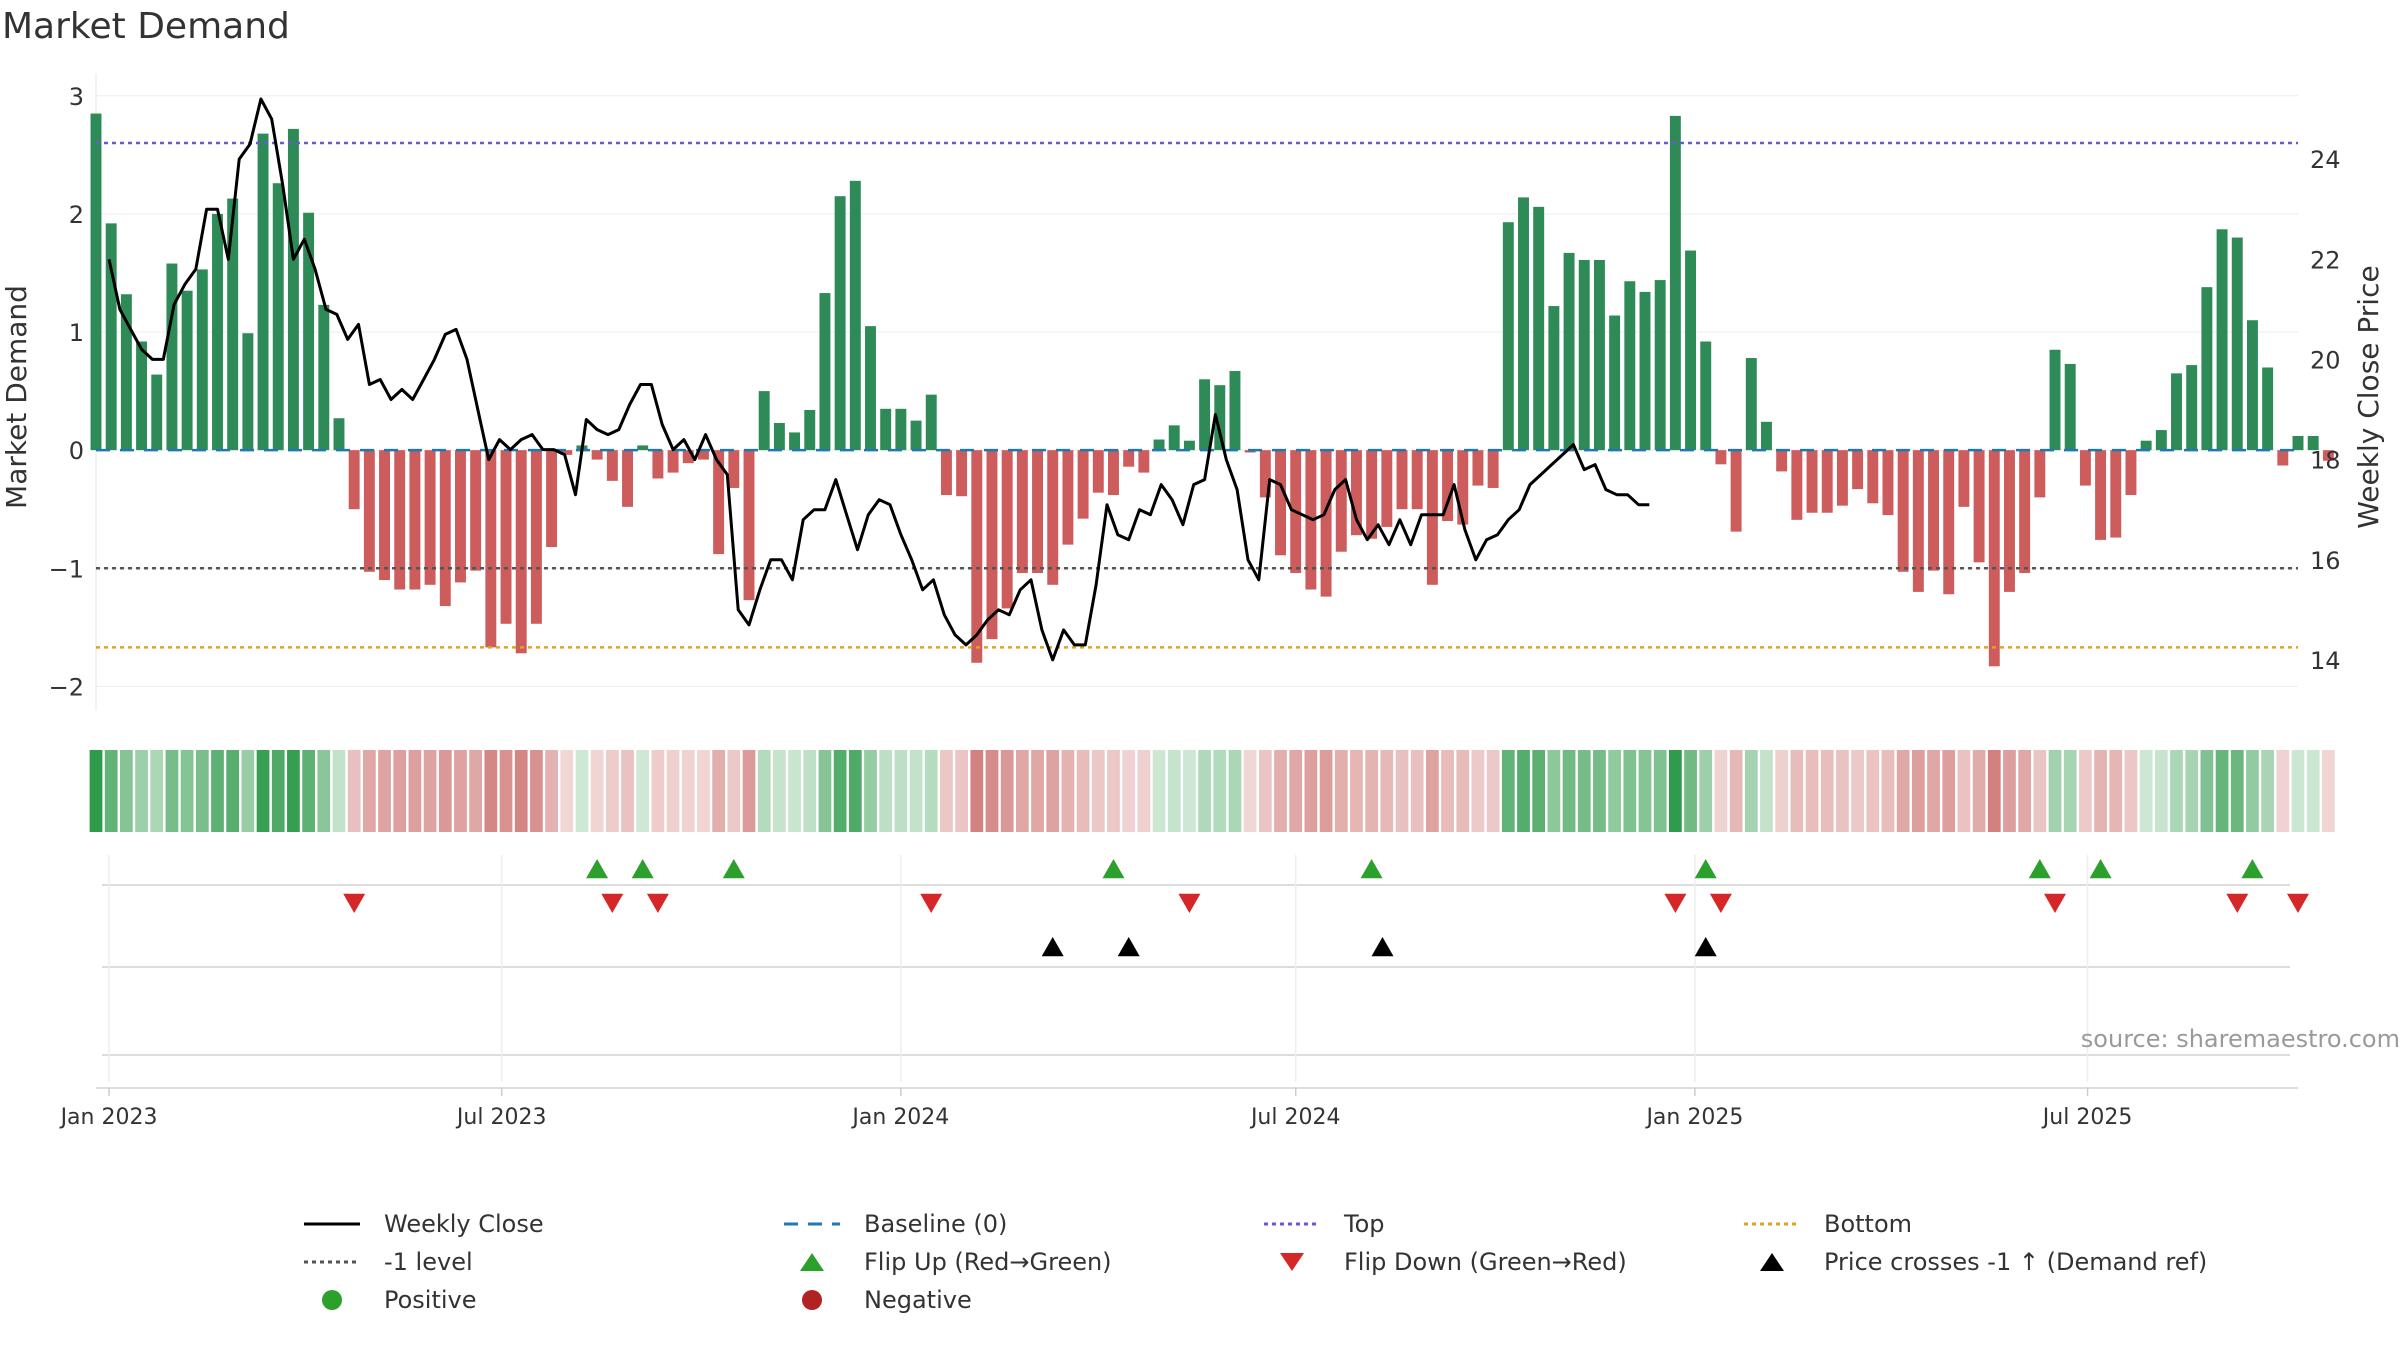 Image resolution: width=2400 pixels, height=1350 pixels. I want to click on legend-bottom: Bottom, so click(1826, 1224).